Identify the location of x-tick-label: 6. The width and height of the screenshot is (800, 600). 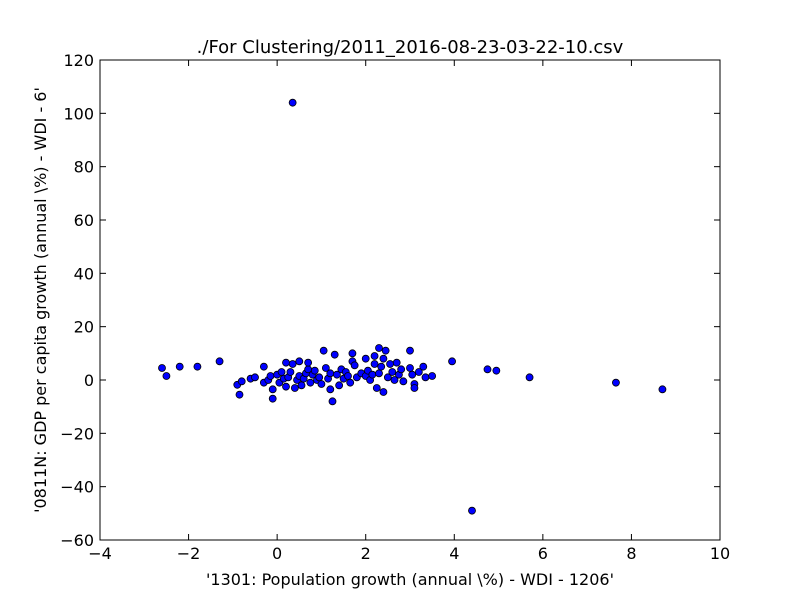
(543, 553).